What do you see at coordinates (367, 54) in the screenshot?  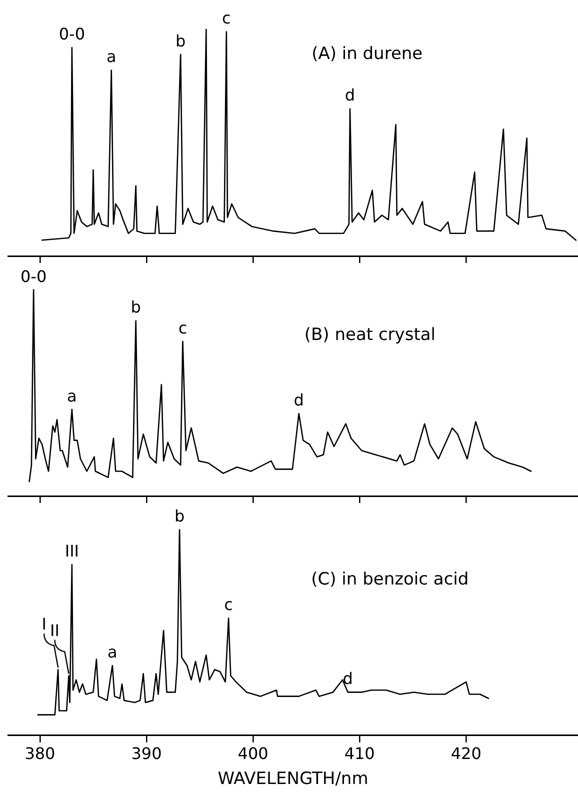 I see `text: (A) in durene` at bounding box center [367, 54].